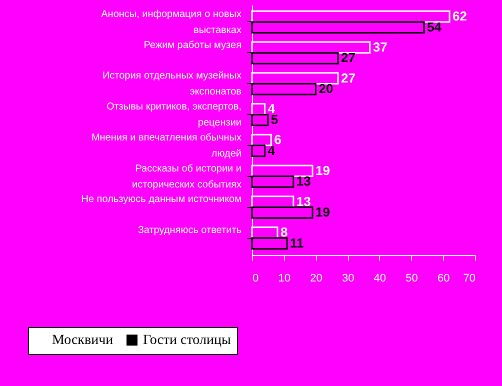 This screenshot has width=502, height=386. What do you see at coordinates (174, 115) in the screenshot?
I see `y-tick-label: Отзывы критиков, экспертов, рецензии` at bounding box center [174, 115].